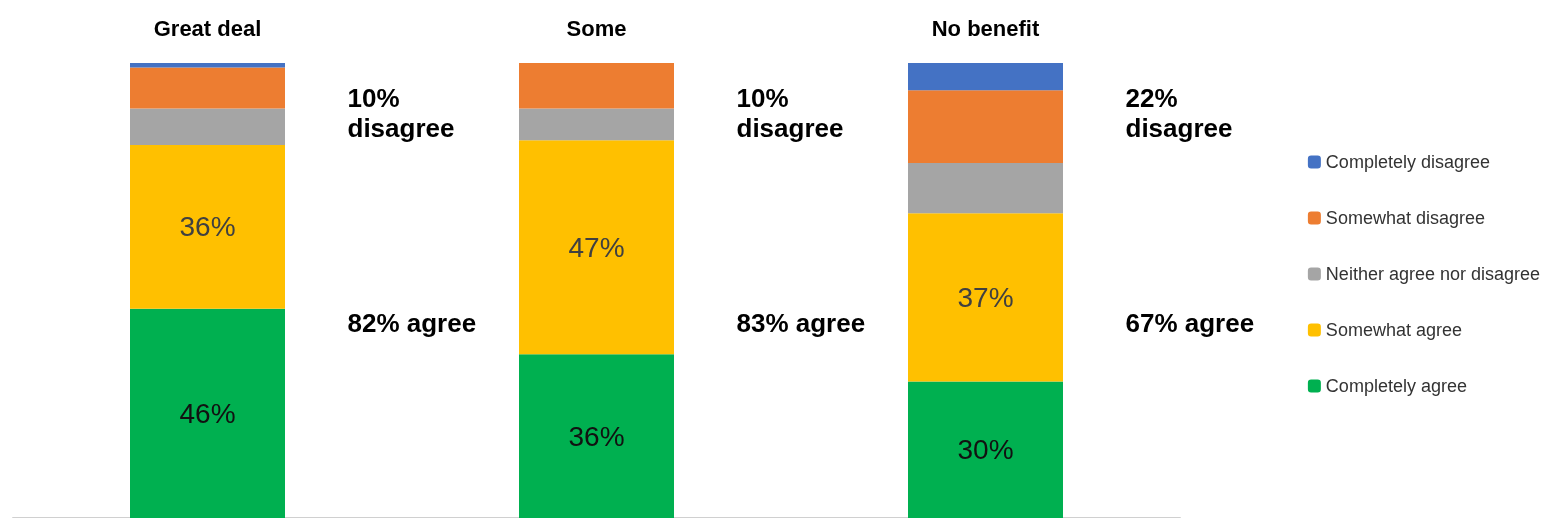 Image resolution: width=1553 pixels, height=518 pixels. I want to click on data-label: 46%, so click(207, 413).